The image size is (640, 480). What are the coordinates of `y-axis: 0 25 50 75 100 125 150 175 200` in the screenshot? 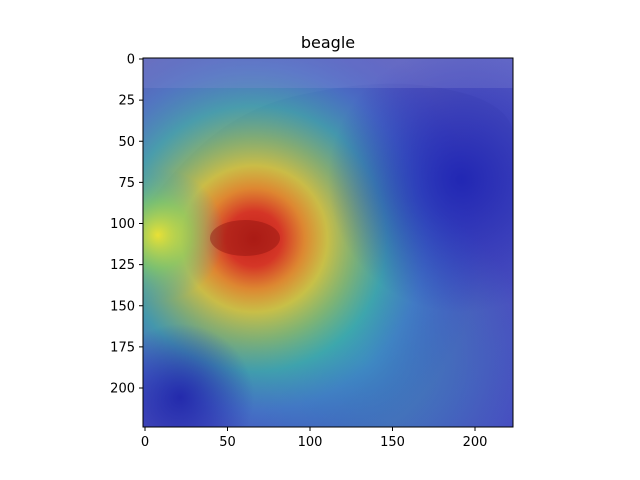 It's located at (126, 225).